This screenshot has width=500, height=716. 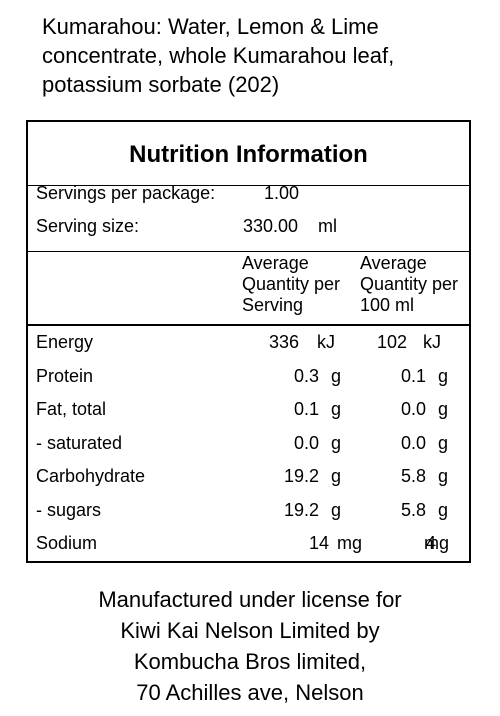 What do you see at coordinates (79, 443) in the screenshot?
I see `nutrient-label: - saturated` at bounding box center [79, 443].